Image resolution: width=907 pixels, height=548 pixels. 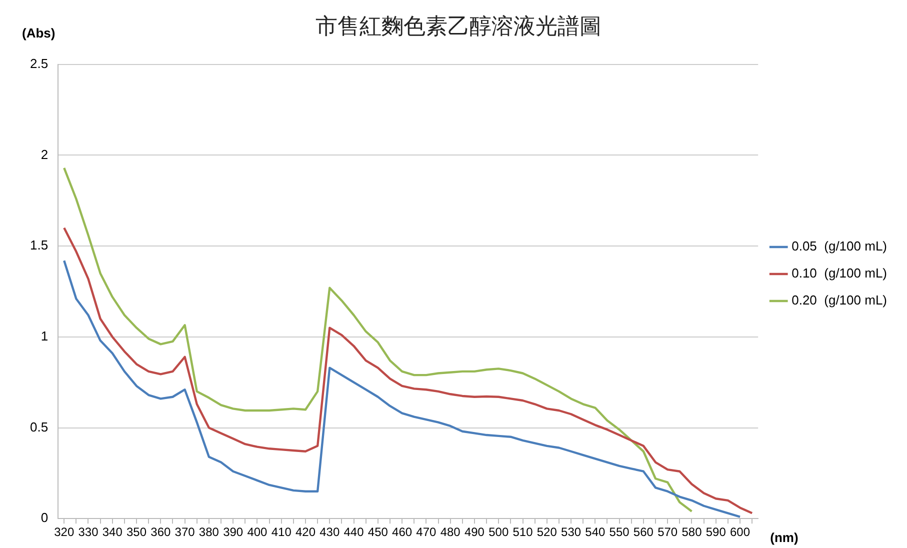 What do you see at coordinates (136, 532) in the screenshot?
I see `x-tick-label: 350` at bounding box center [136, 532].